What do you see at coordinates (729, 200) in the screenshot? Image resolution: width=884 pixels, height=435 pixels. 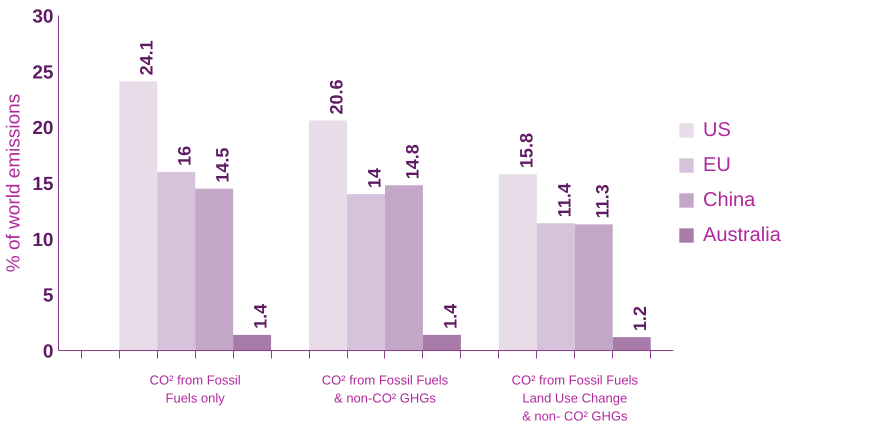 I see `legend-label: China` at bounding box center [729, 200].